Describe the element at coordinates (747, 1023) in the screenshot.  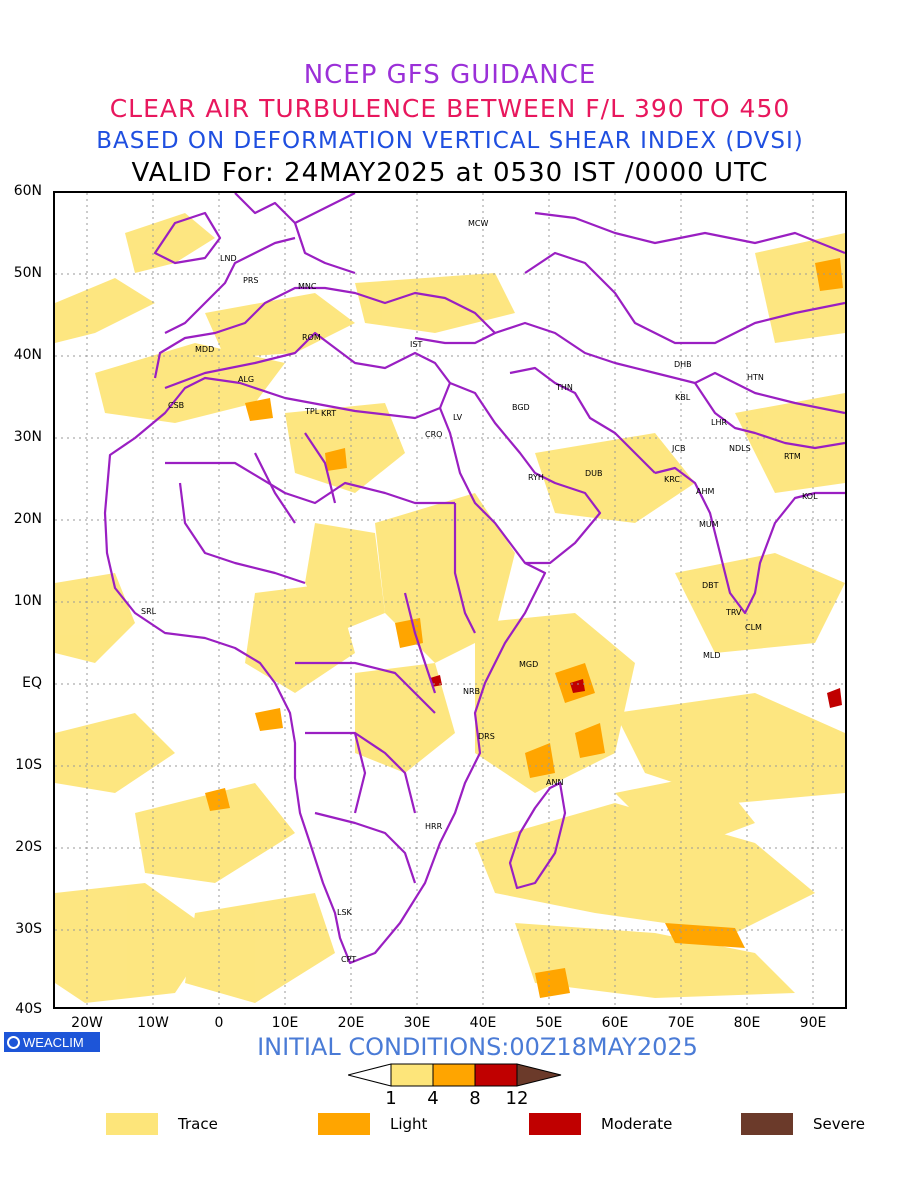
I see `lon-label: 80E` at that location.